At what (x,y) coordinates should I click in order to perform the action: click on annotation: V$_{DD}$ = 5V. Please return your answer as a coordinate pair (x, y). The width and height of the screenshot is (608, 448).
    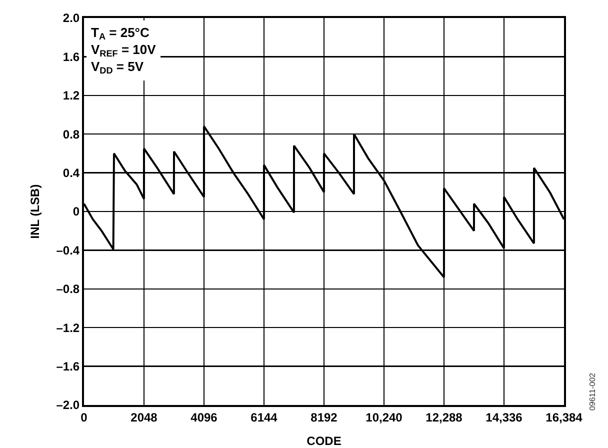
    Looking at the image, I should click on (117, 67).